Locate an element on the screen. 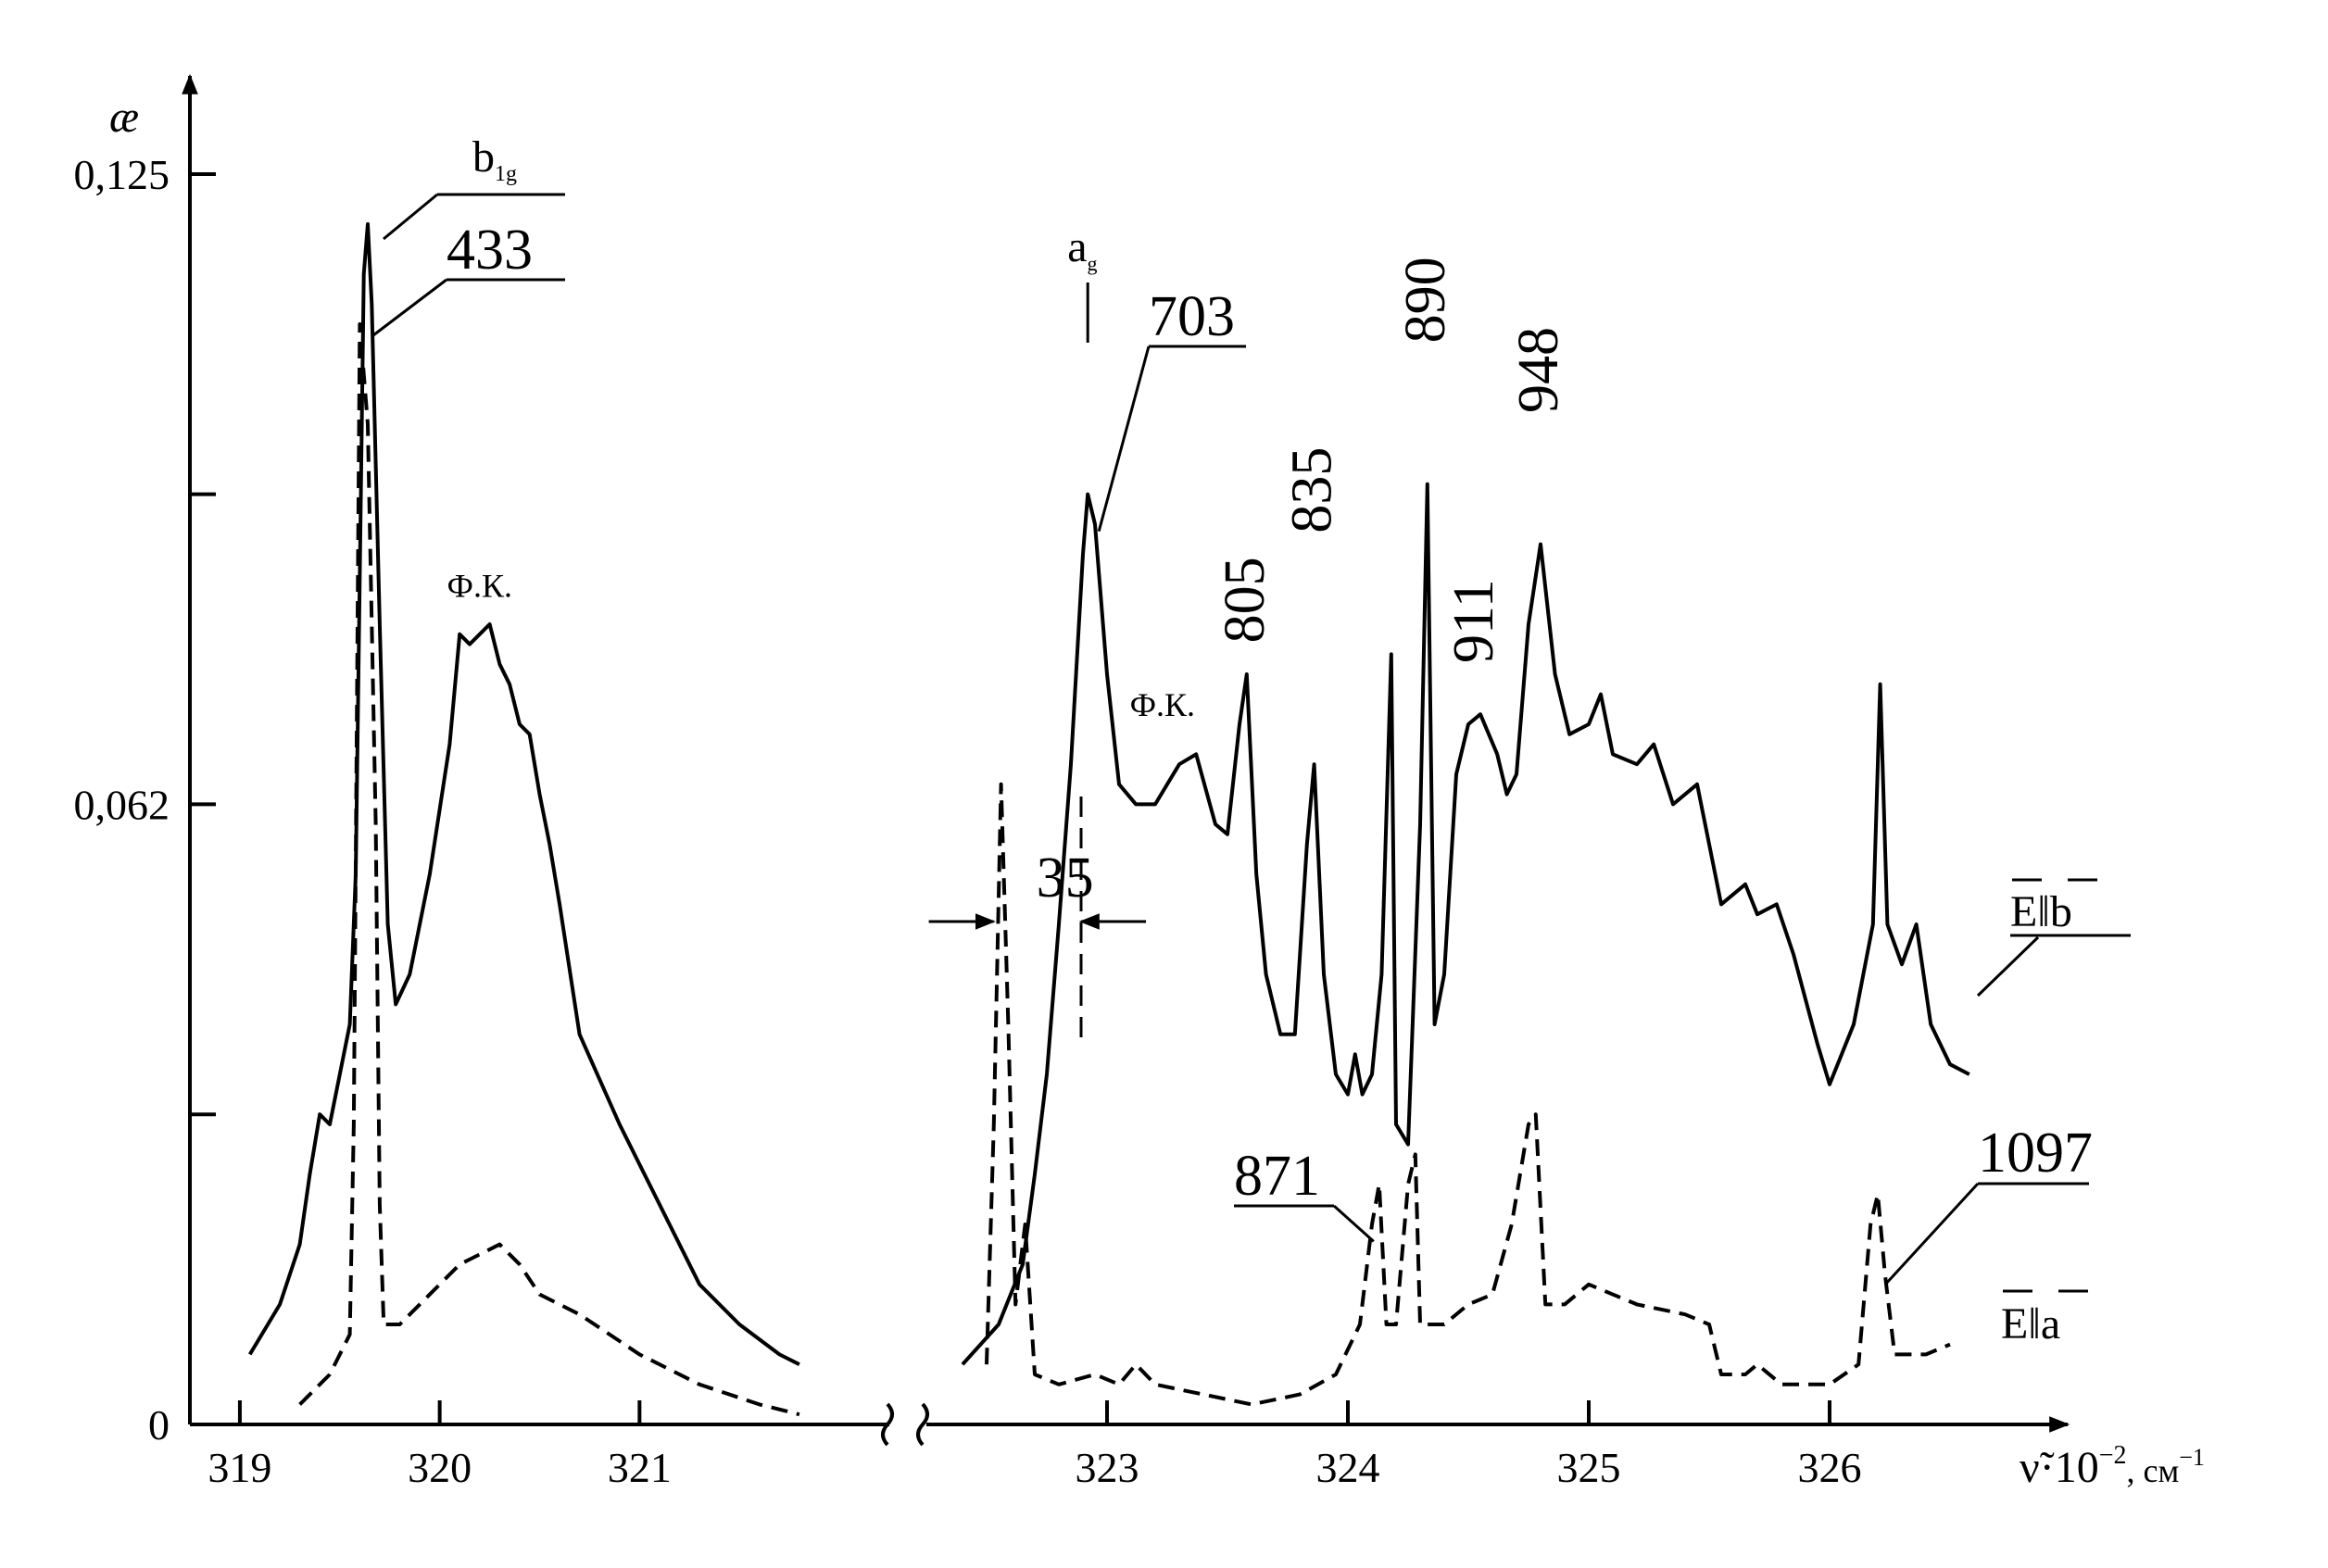  x-tick-label-0-0: 319 is located at coordinates (239, 1467).